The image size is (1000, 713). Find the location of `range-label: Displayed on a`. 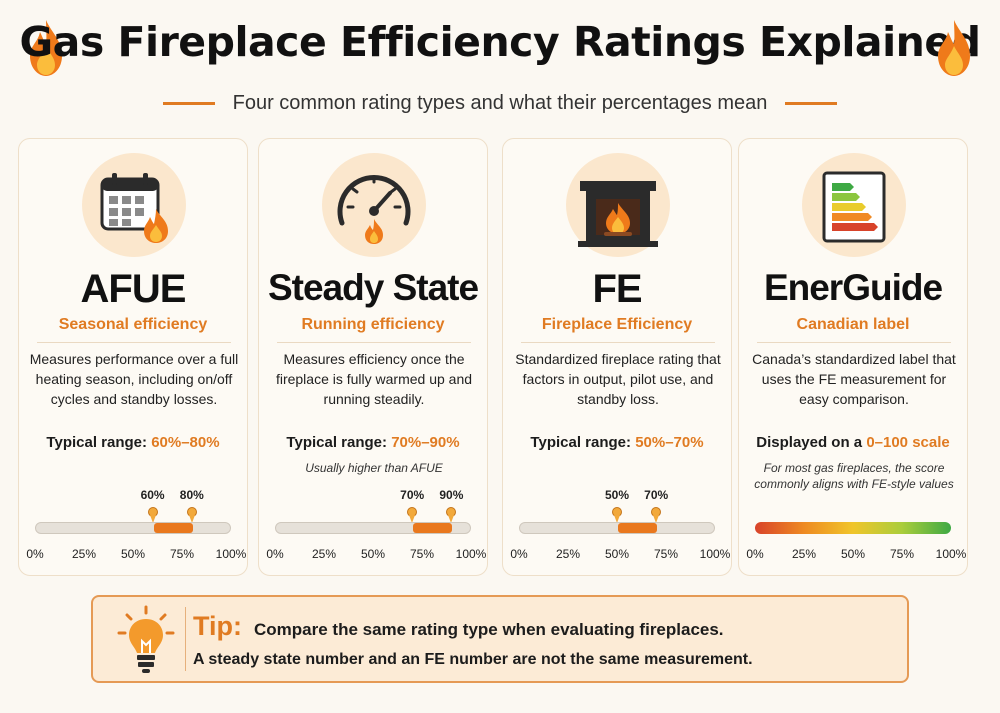

range-label: Displayed on a is located at coordinates (811, 442).